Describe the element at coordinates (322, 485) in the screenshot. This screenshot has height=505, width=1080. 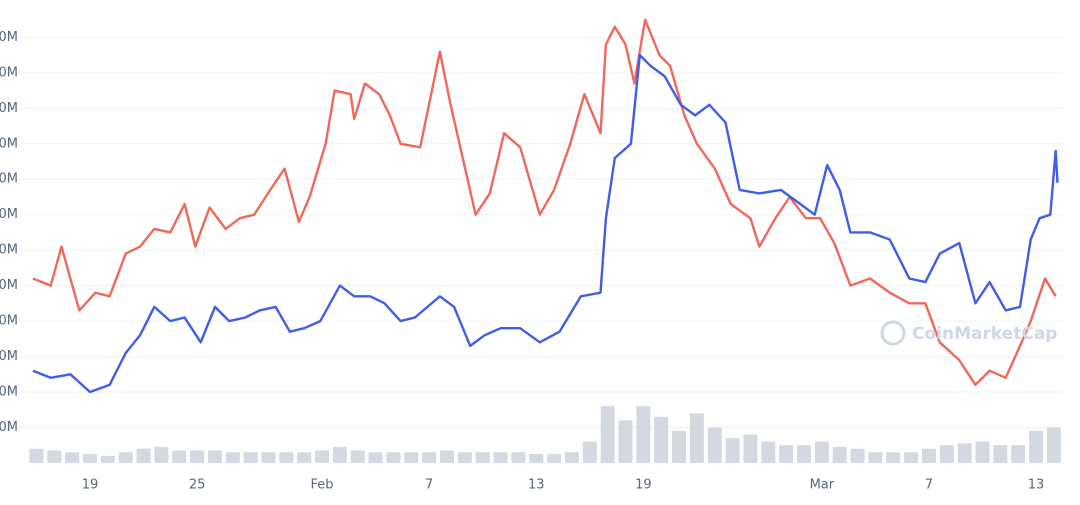
I see `x-tick-label: Feb` at that location.